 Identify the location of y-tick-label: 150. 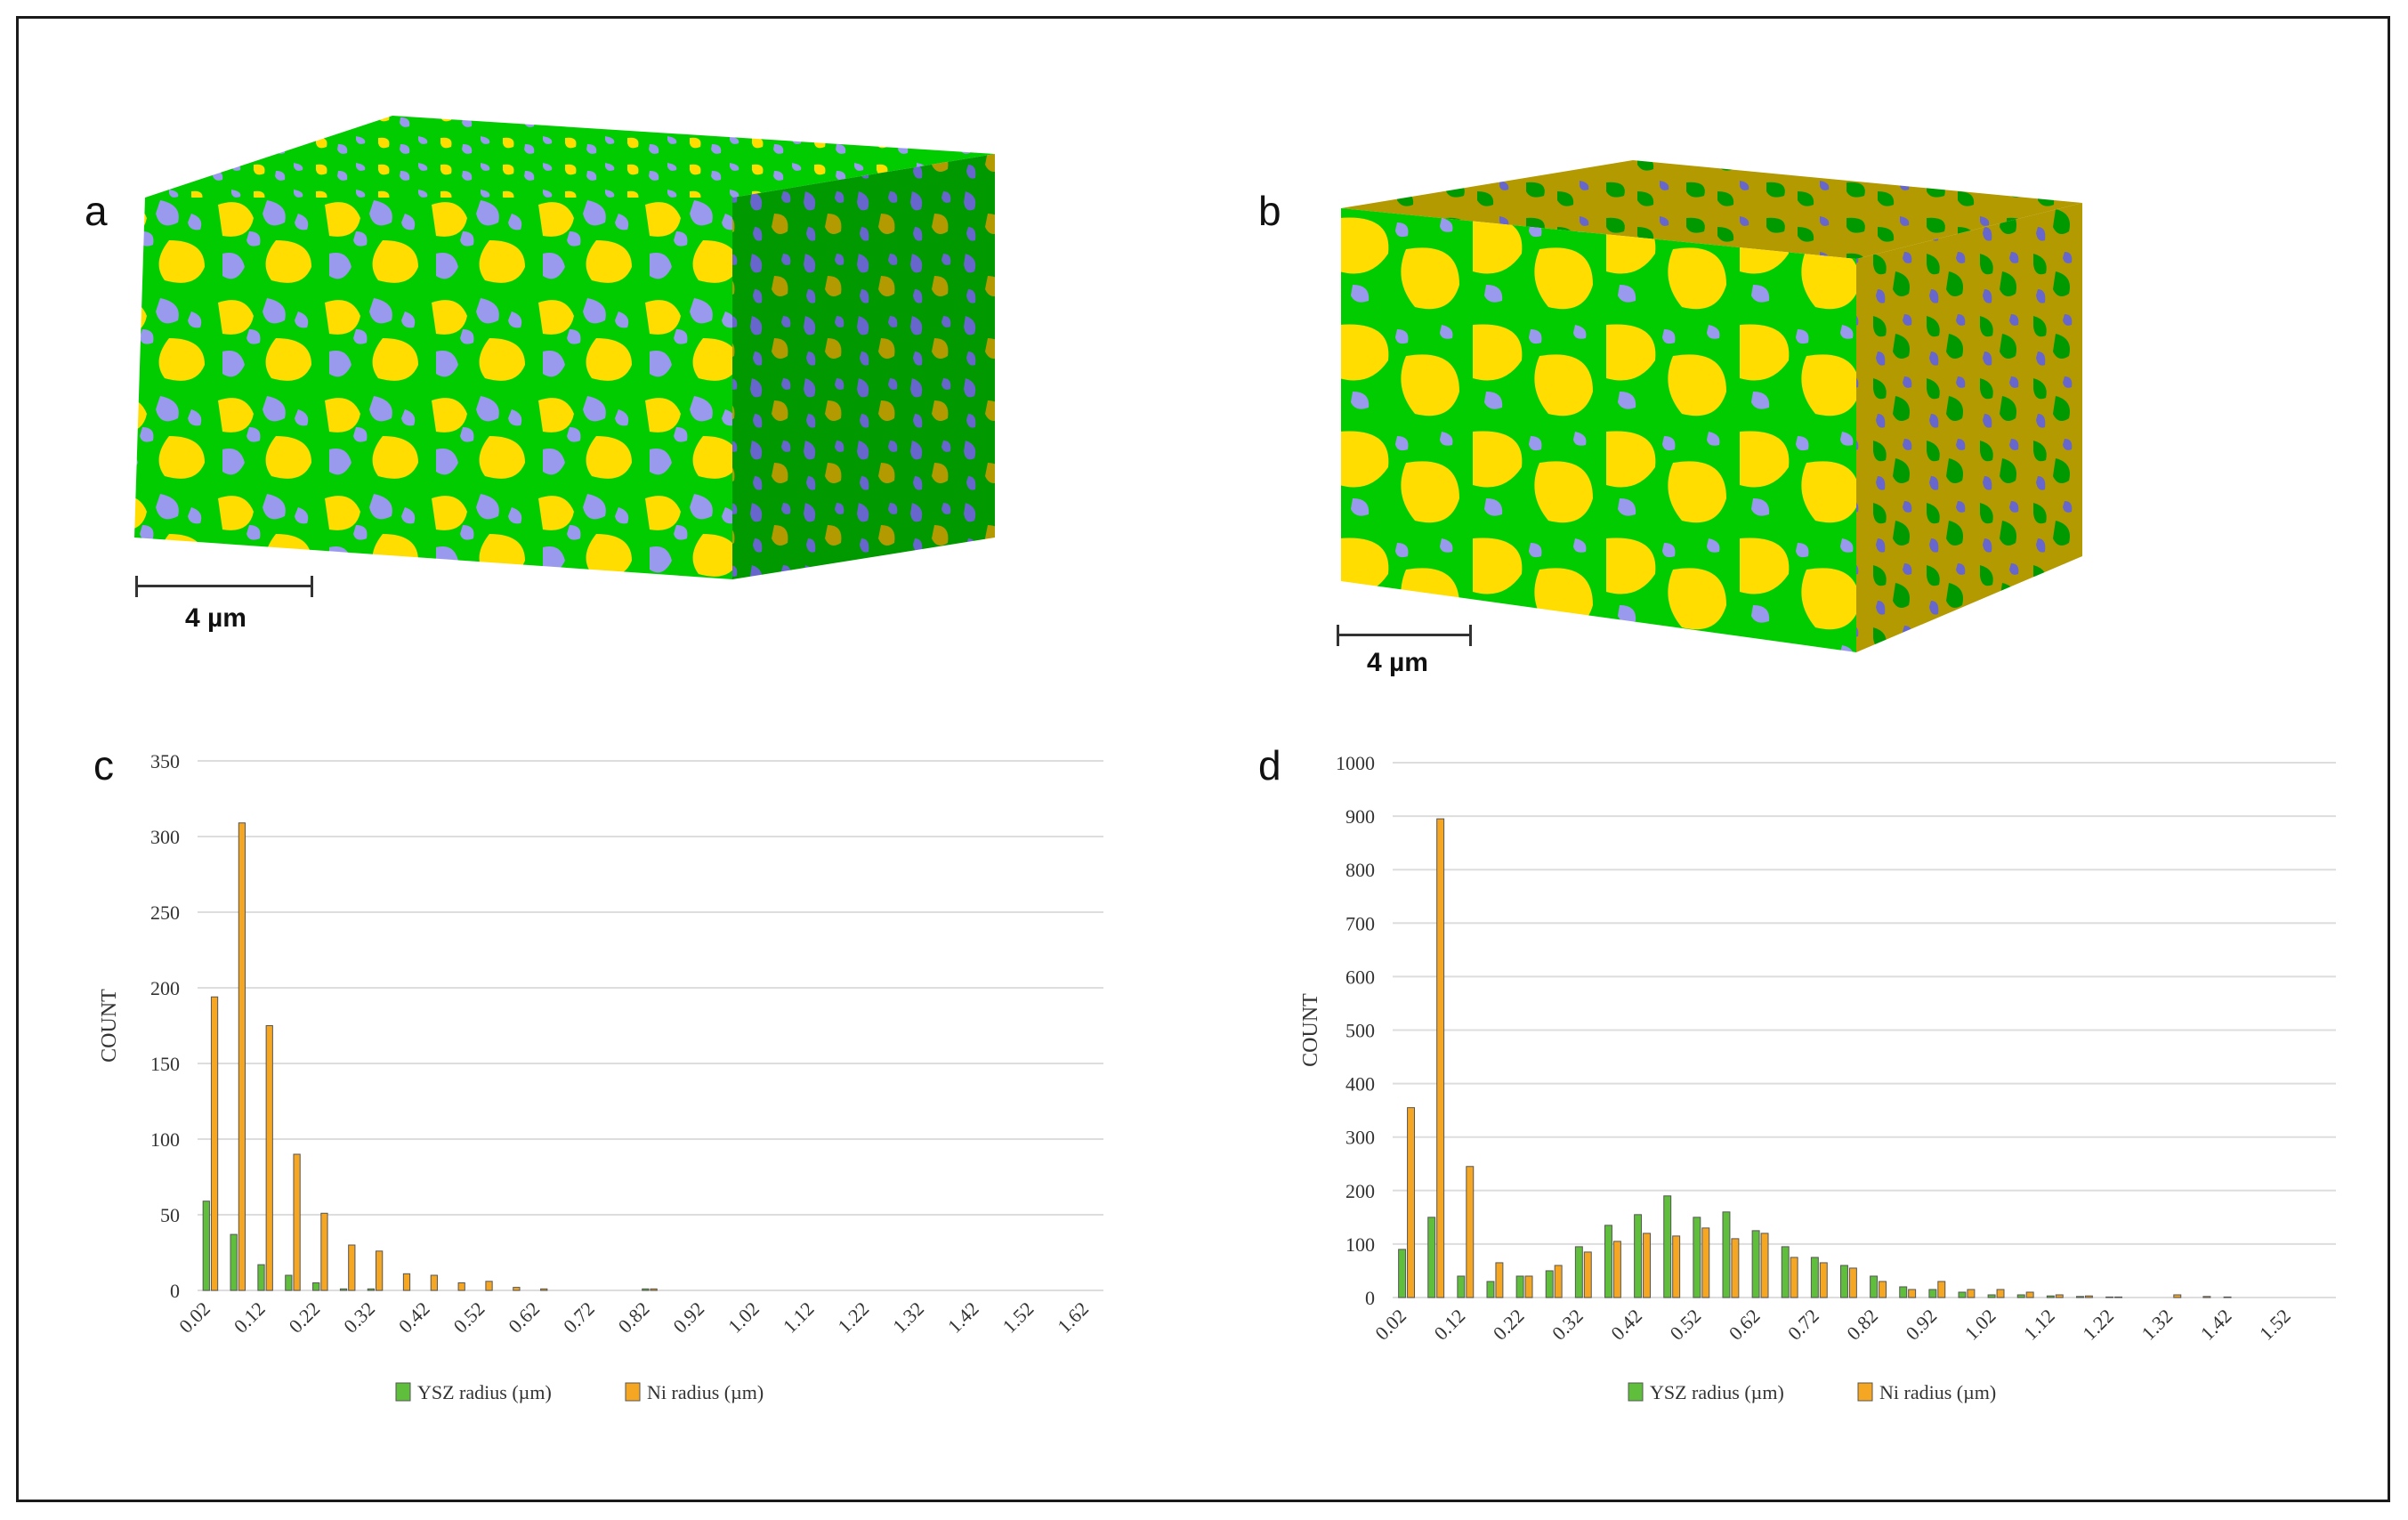
(165, 1064).